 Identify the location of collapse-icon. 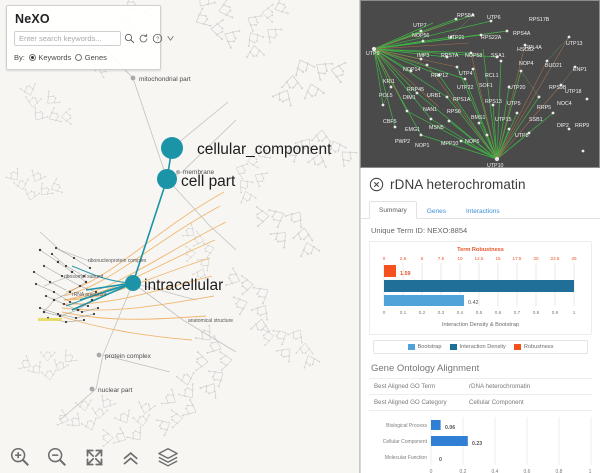
(170, 38).